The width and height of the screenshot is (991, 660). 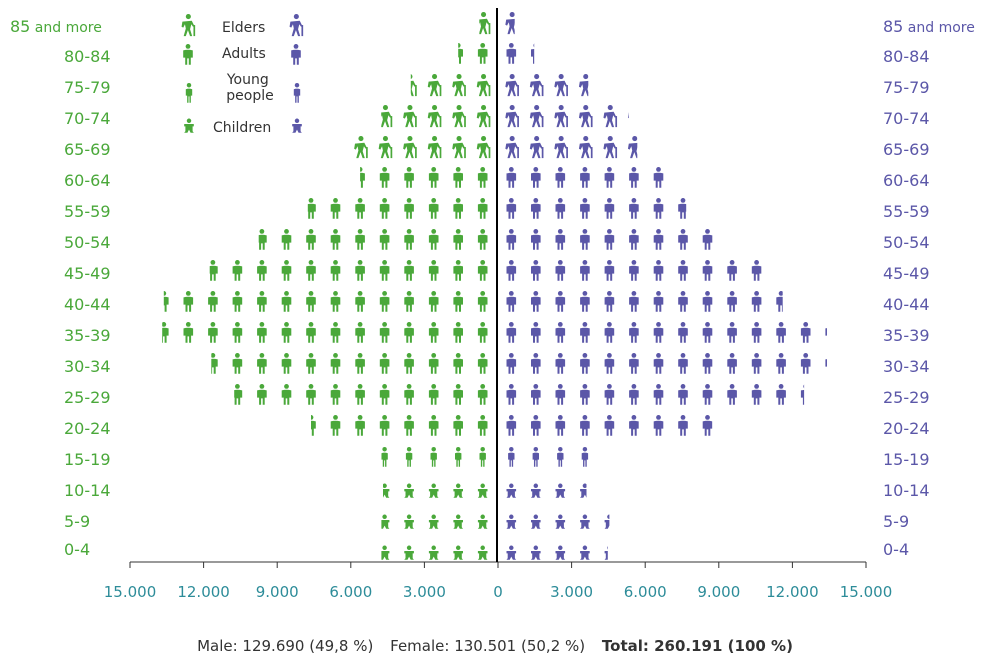 What do you see at coordinates (906, 180) in the screenshot?
I see `age-label-right: 60-64` at bounding box center [906, 180].